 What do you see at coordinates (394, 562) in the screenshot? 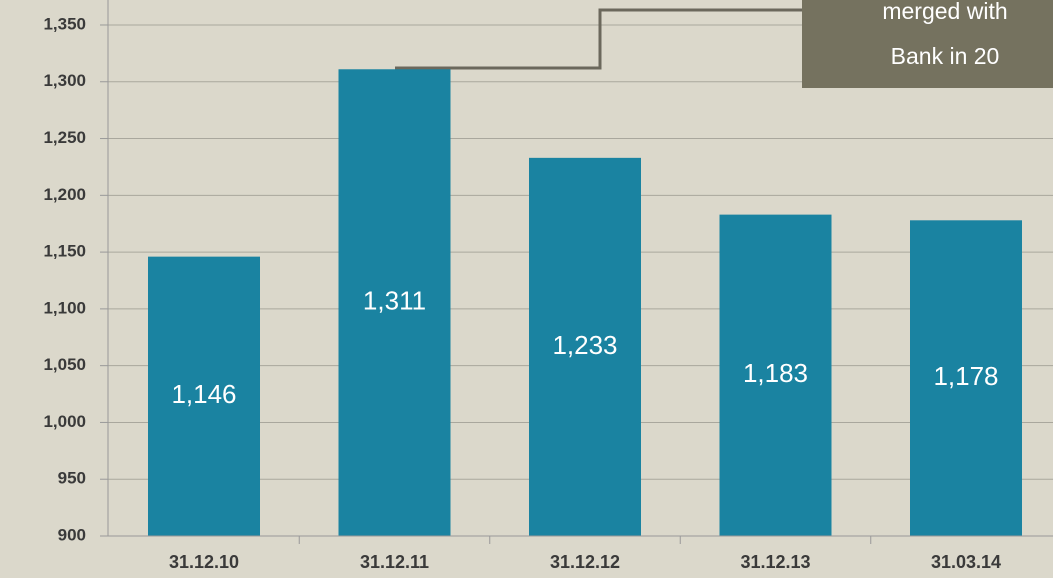
I see `x-tick-label: 31.12.11` at bounding box center [394, 562].